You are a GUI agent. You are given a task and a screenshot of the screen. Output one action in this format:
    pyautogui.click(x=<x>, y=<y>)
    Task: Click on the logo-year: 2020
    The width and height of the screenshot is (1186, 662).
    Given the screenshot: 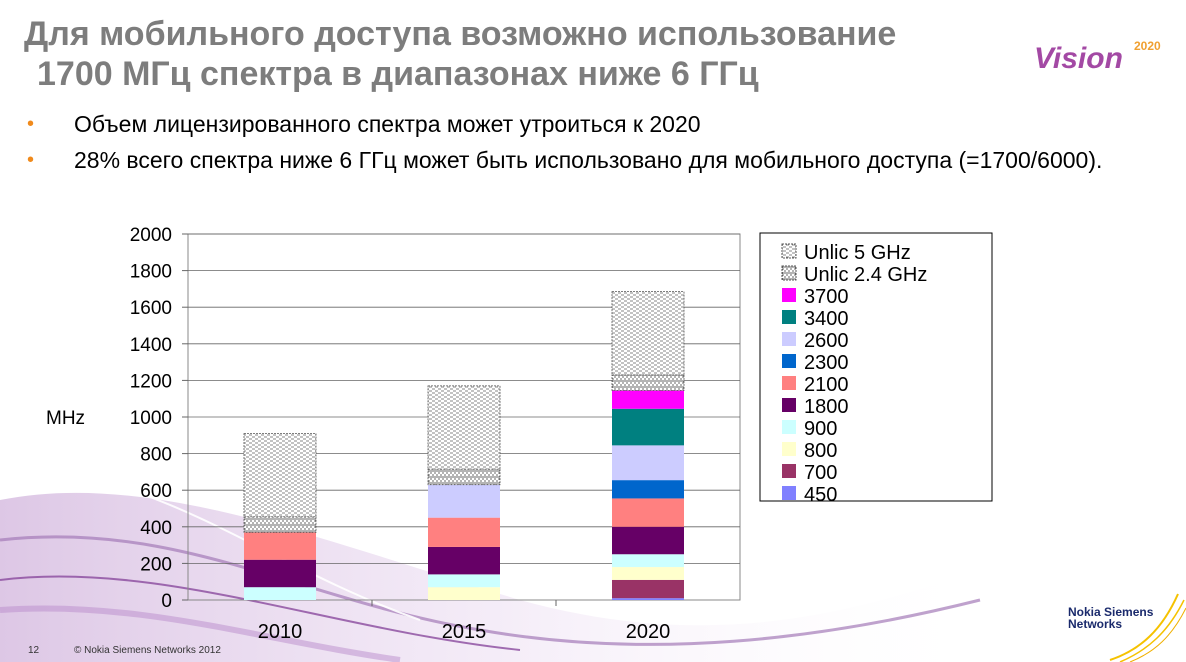 What is the action you would take?
    pyautogui.click(x=1147, y=46)
    